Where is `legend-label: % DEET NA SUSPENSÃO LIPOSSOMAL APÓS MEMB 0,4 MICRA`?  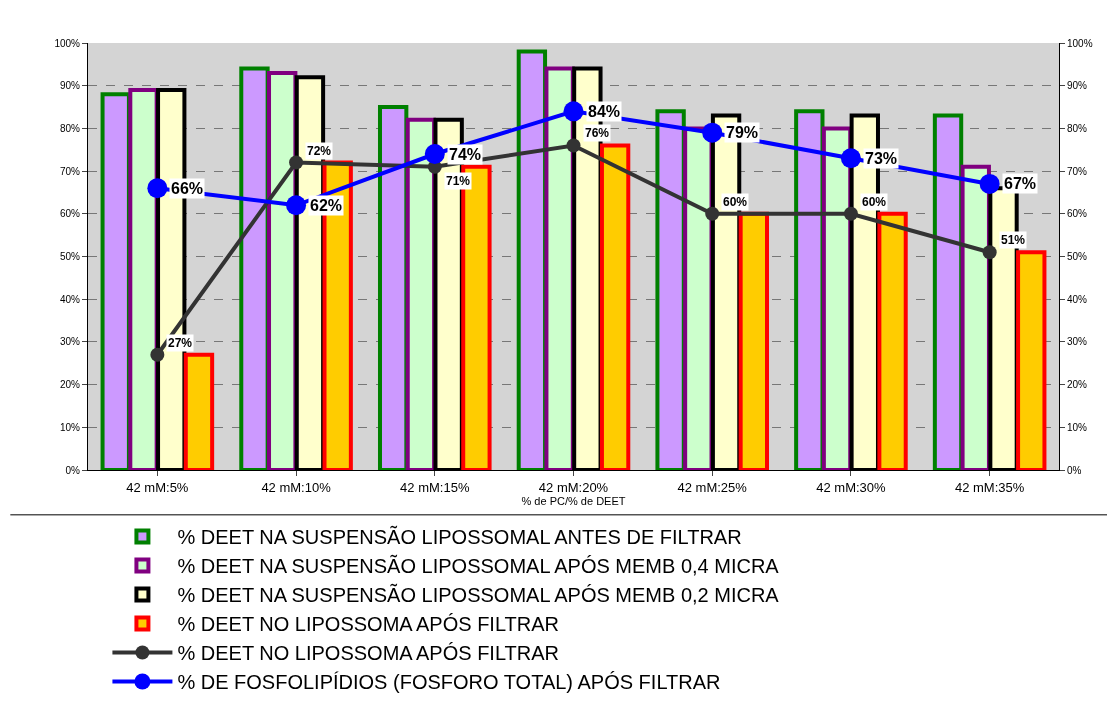
legend-label: % DEET NA SUSPENSÃO LIPOSSOMAL APÓS MEMB 0,4 MICRA is located at coordinates (478, 566).